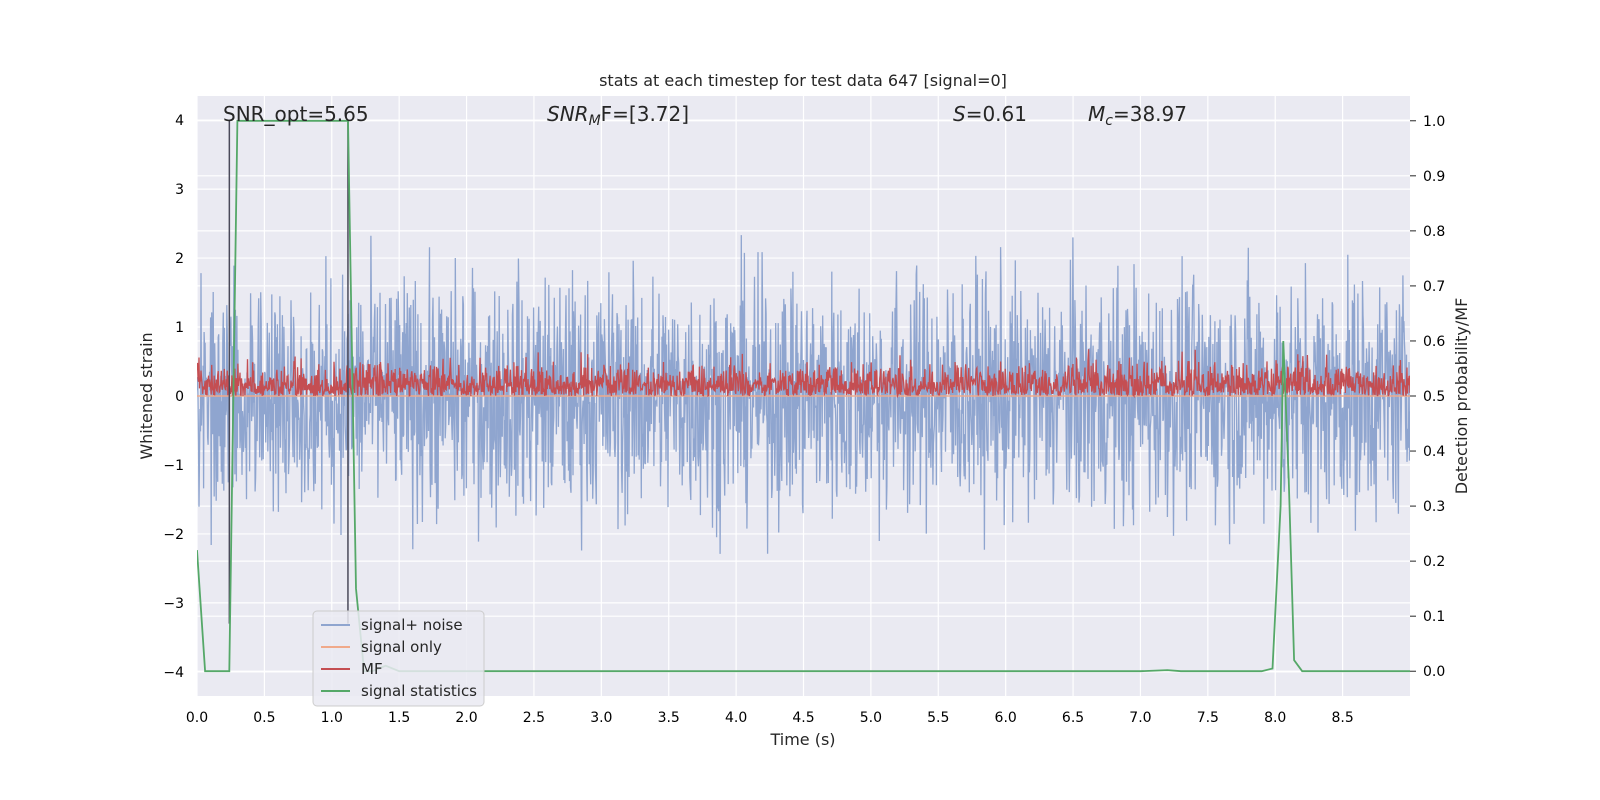 This screenshot has width=1600, height=800. I want to click on y-tick-label: −3, so click(173, 604).